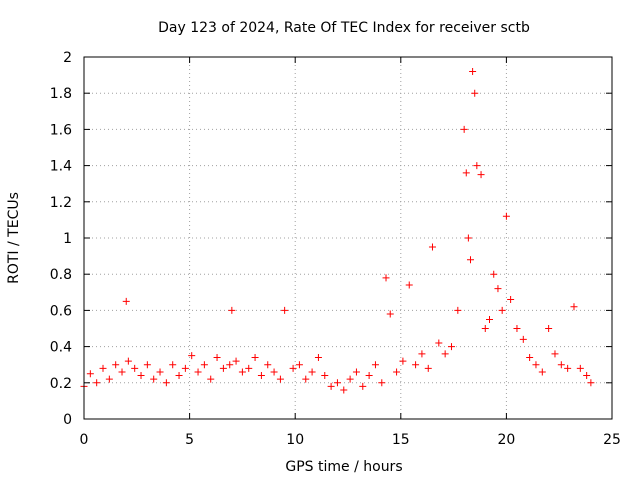 This screenshot has width=640, height=484. I want to click on x-axis-label: GPS time / hours, so click(343, 467).